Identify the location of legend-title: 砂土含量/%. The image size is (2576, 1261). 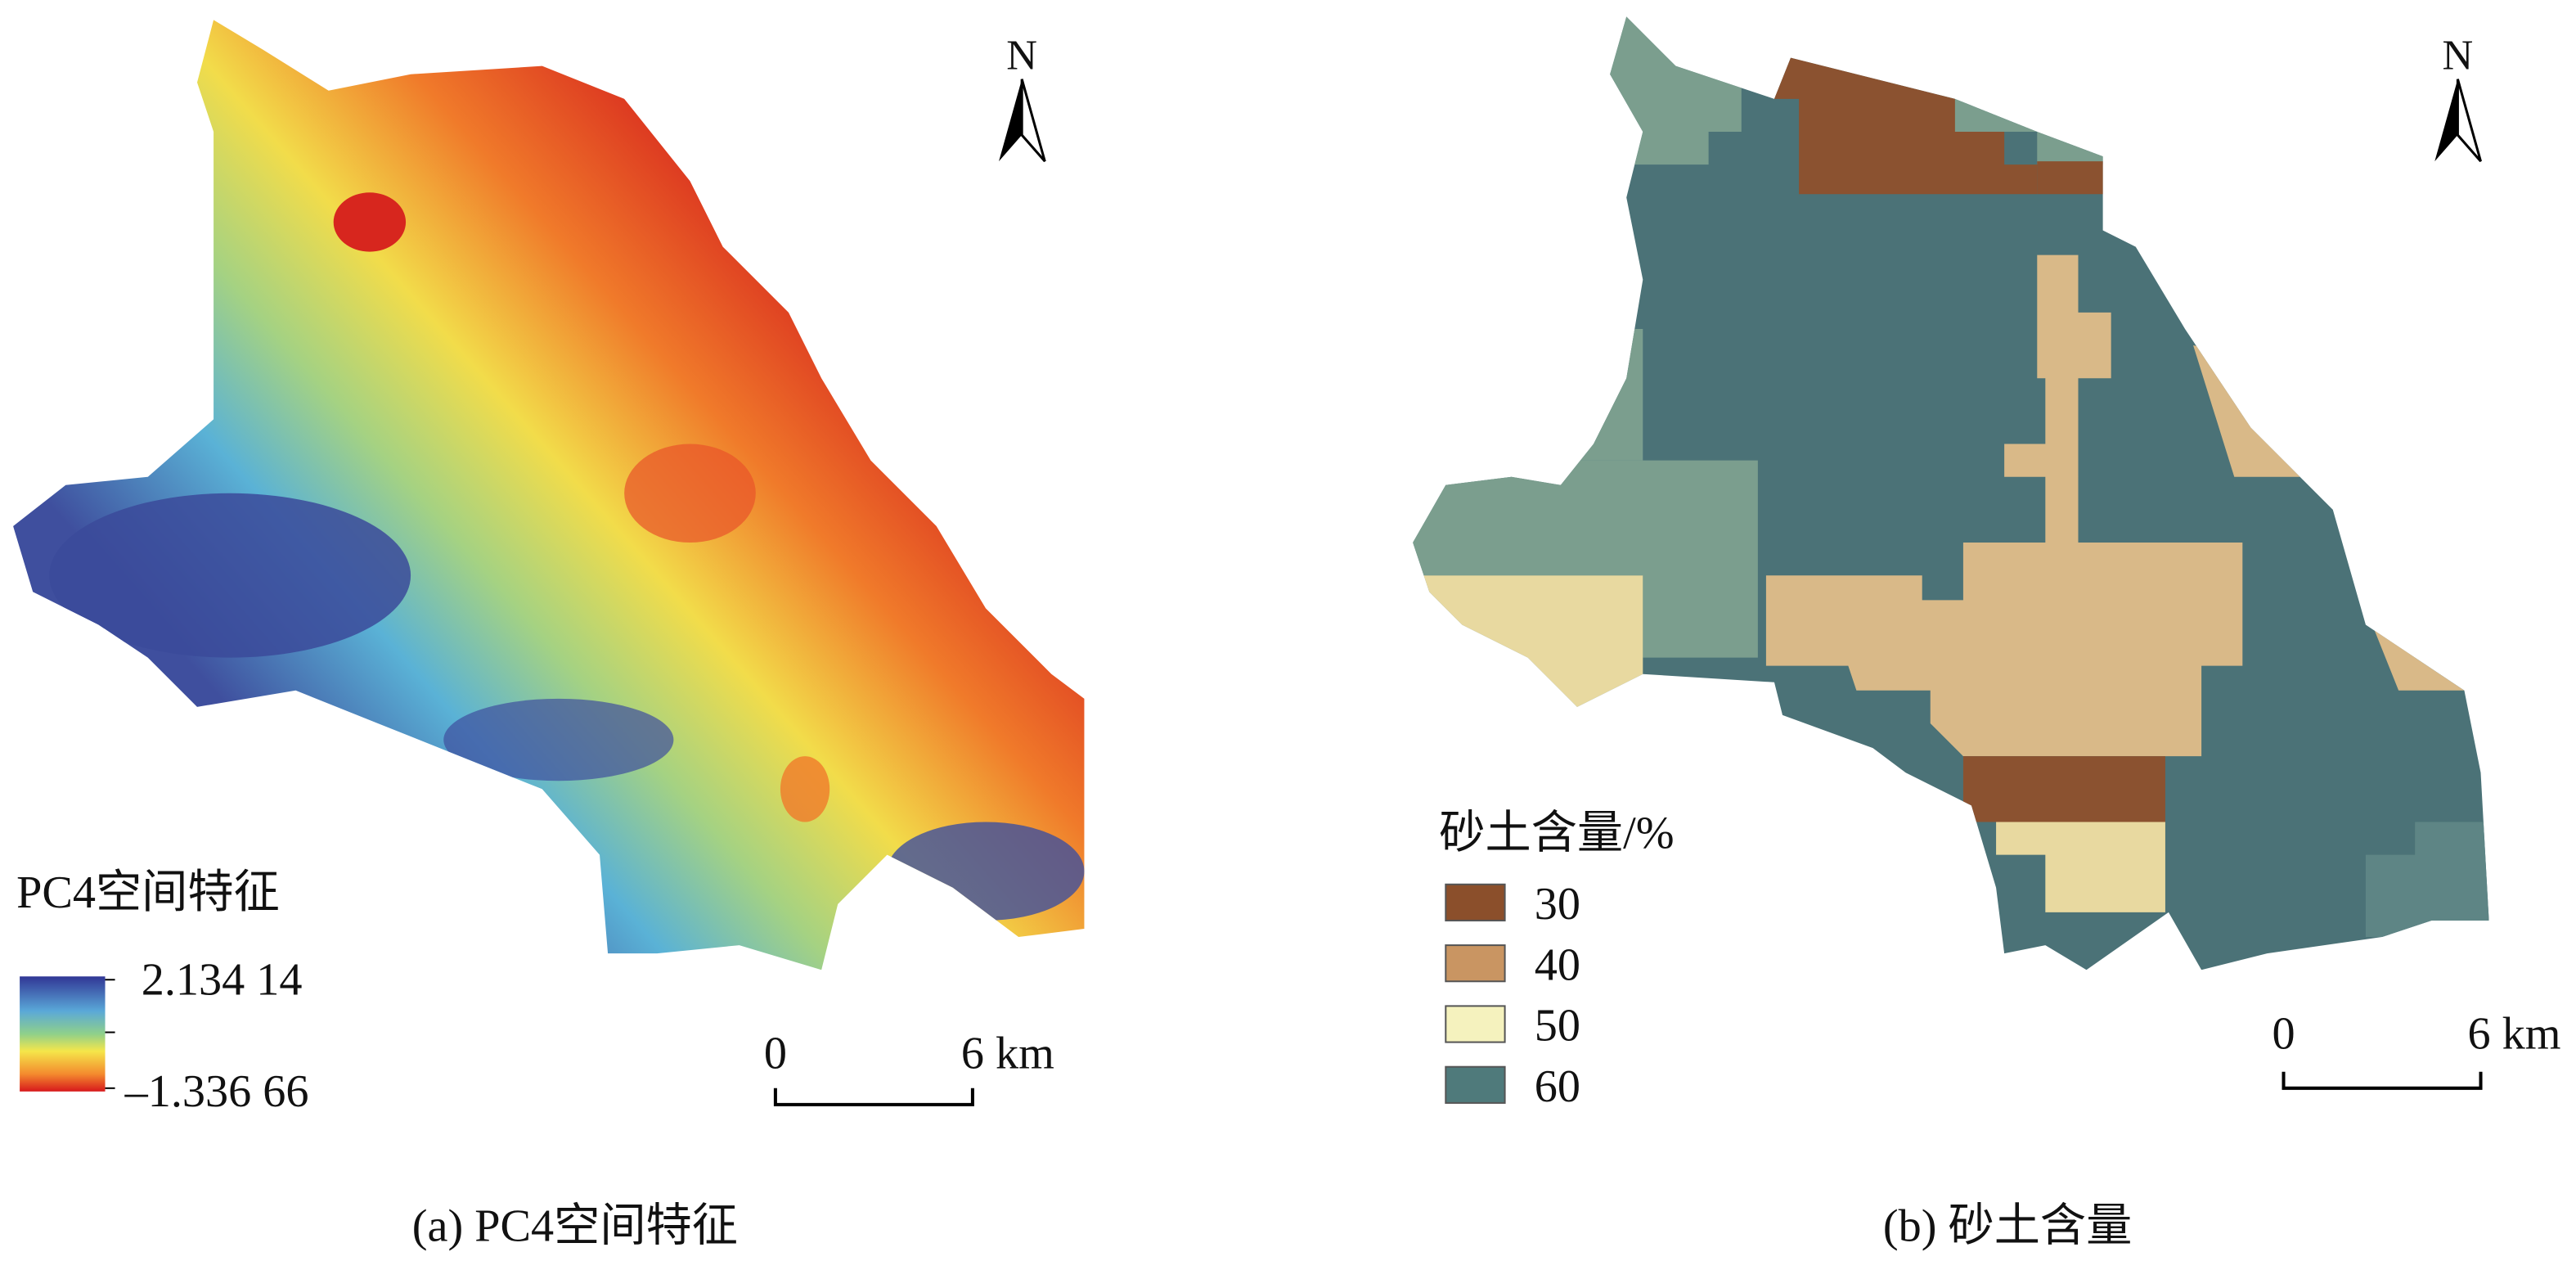
(1557, 834).